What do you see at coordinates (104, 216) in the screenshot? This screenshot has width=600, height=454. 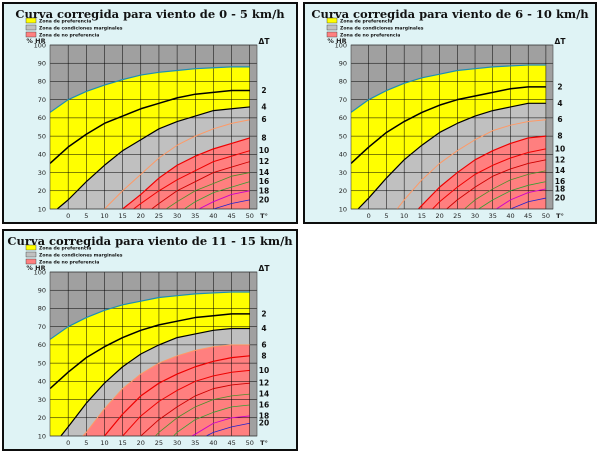 I see `x-tick-label: 10` at bounding box center [104, 216].